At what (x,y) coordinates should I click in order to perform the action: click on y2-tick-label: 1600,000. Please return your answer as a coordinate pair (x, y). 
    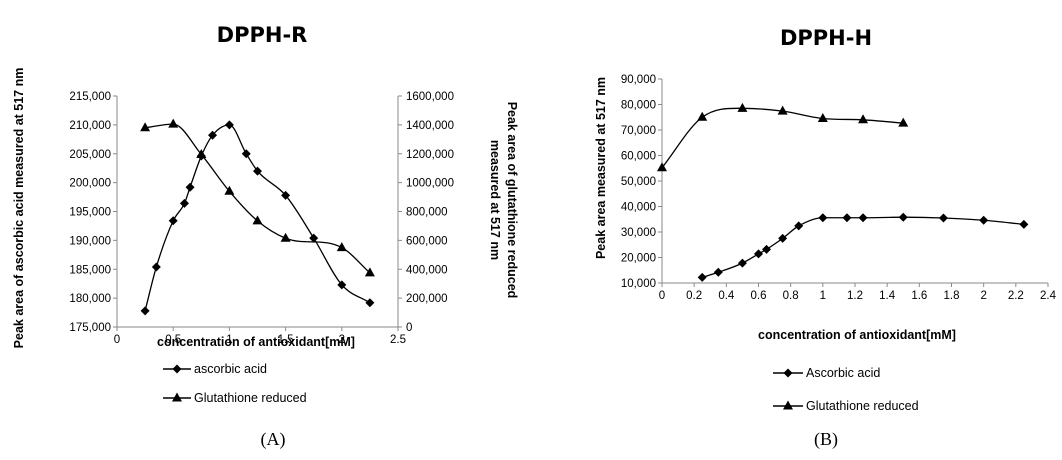
    Looking at the image, I should click on (430, 97).